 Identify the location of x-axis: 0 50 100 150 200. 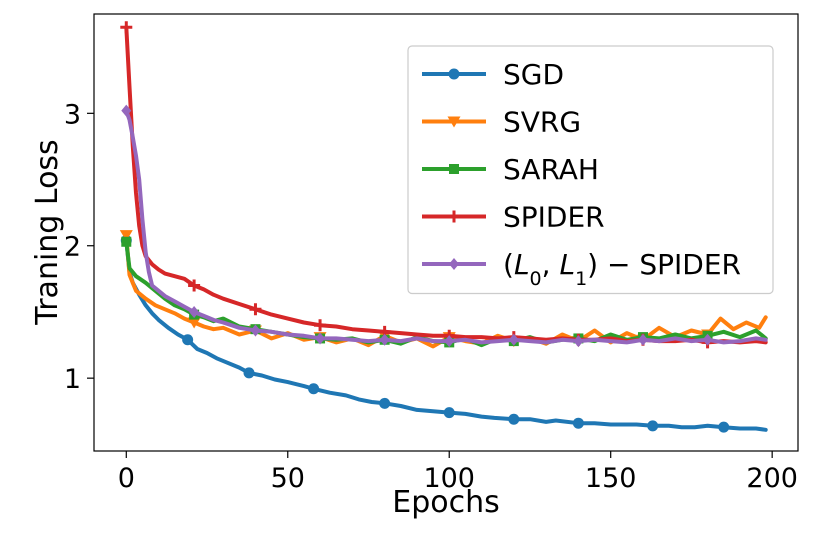
(458, 472).